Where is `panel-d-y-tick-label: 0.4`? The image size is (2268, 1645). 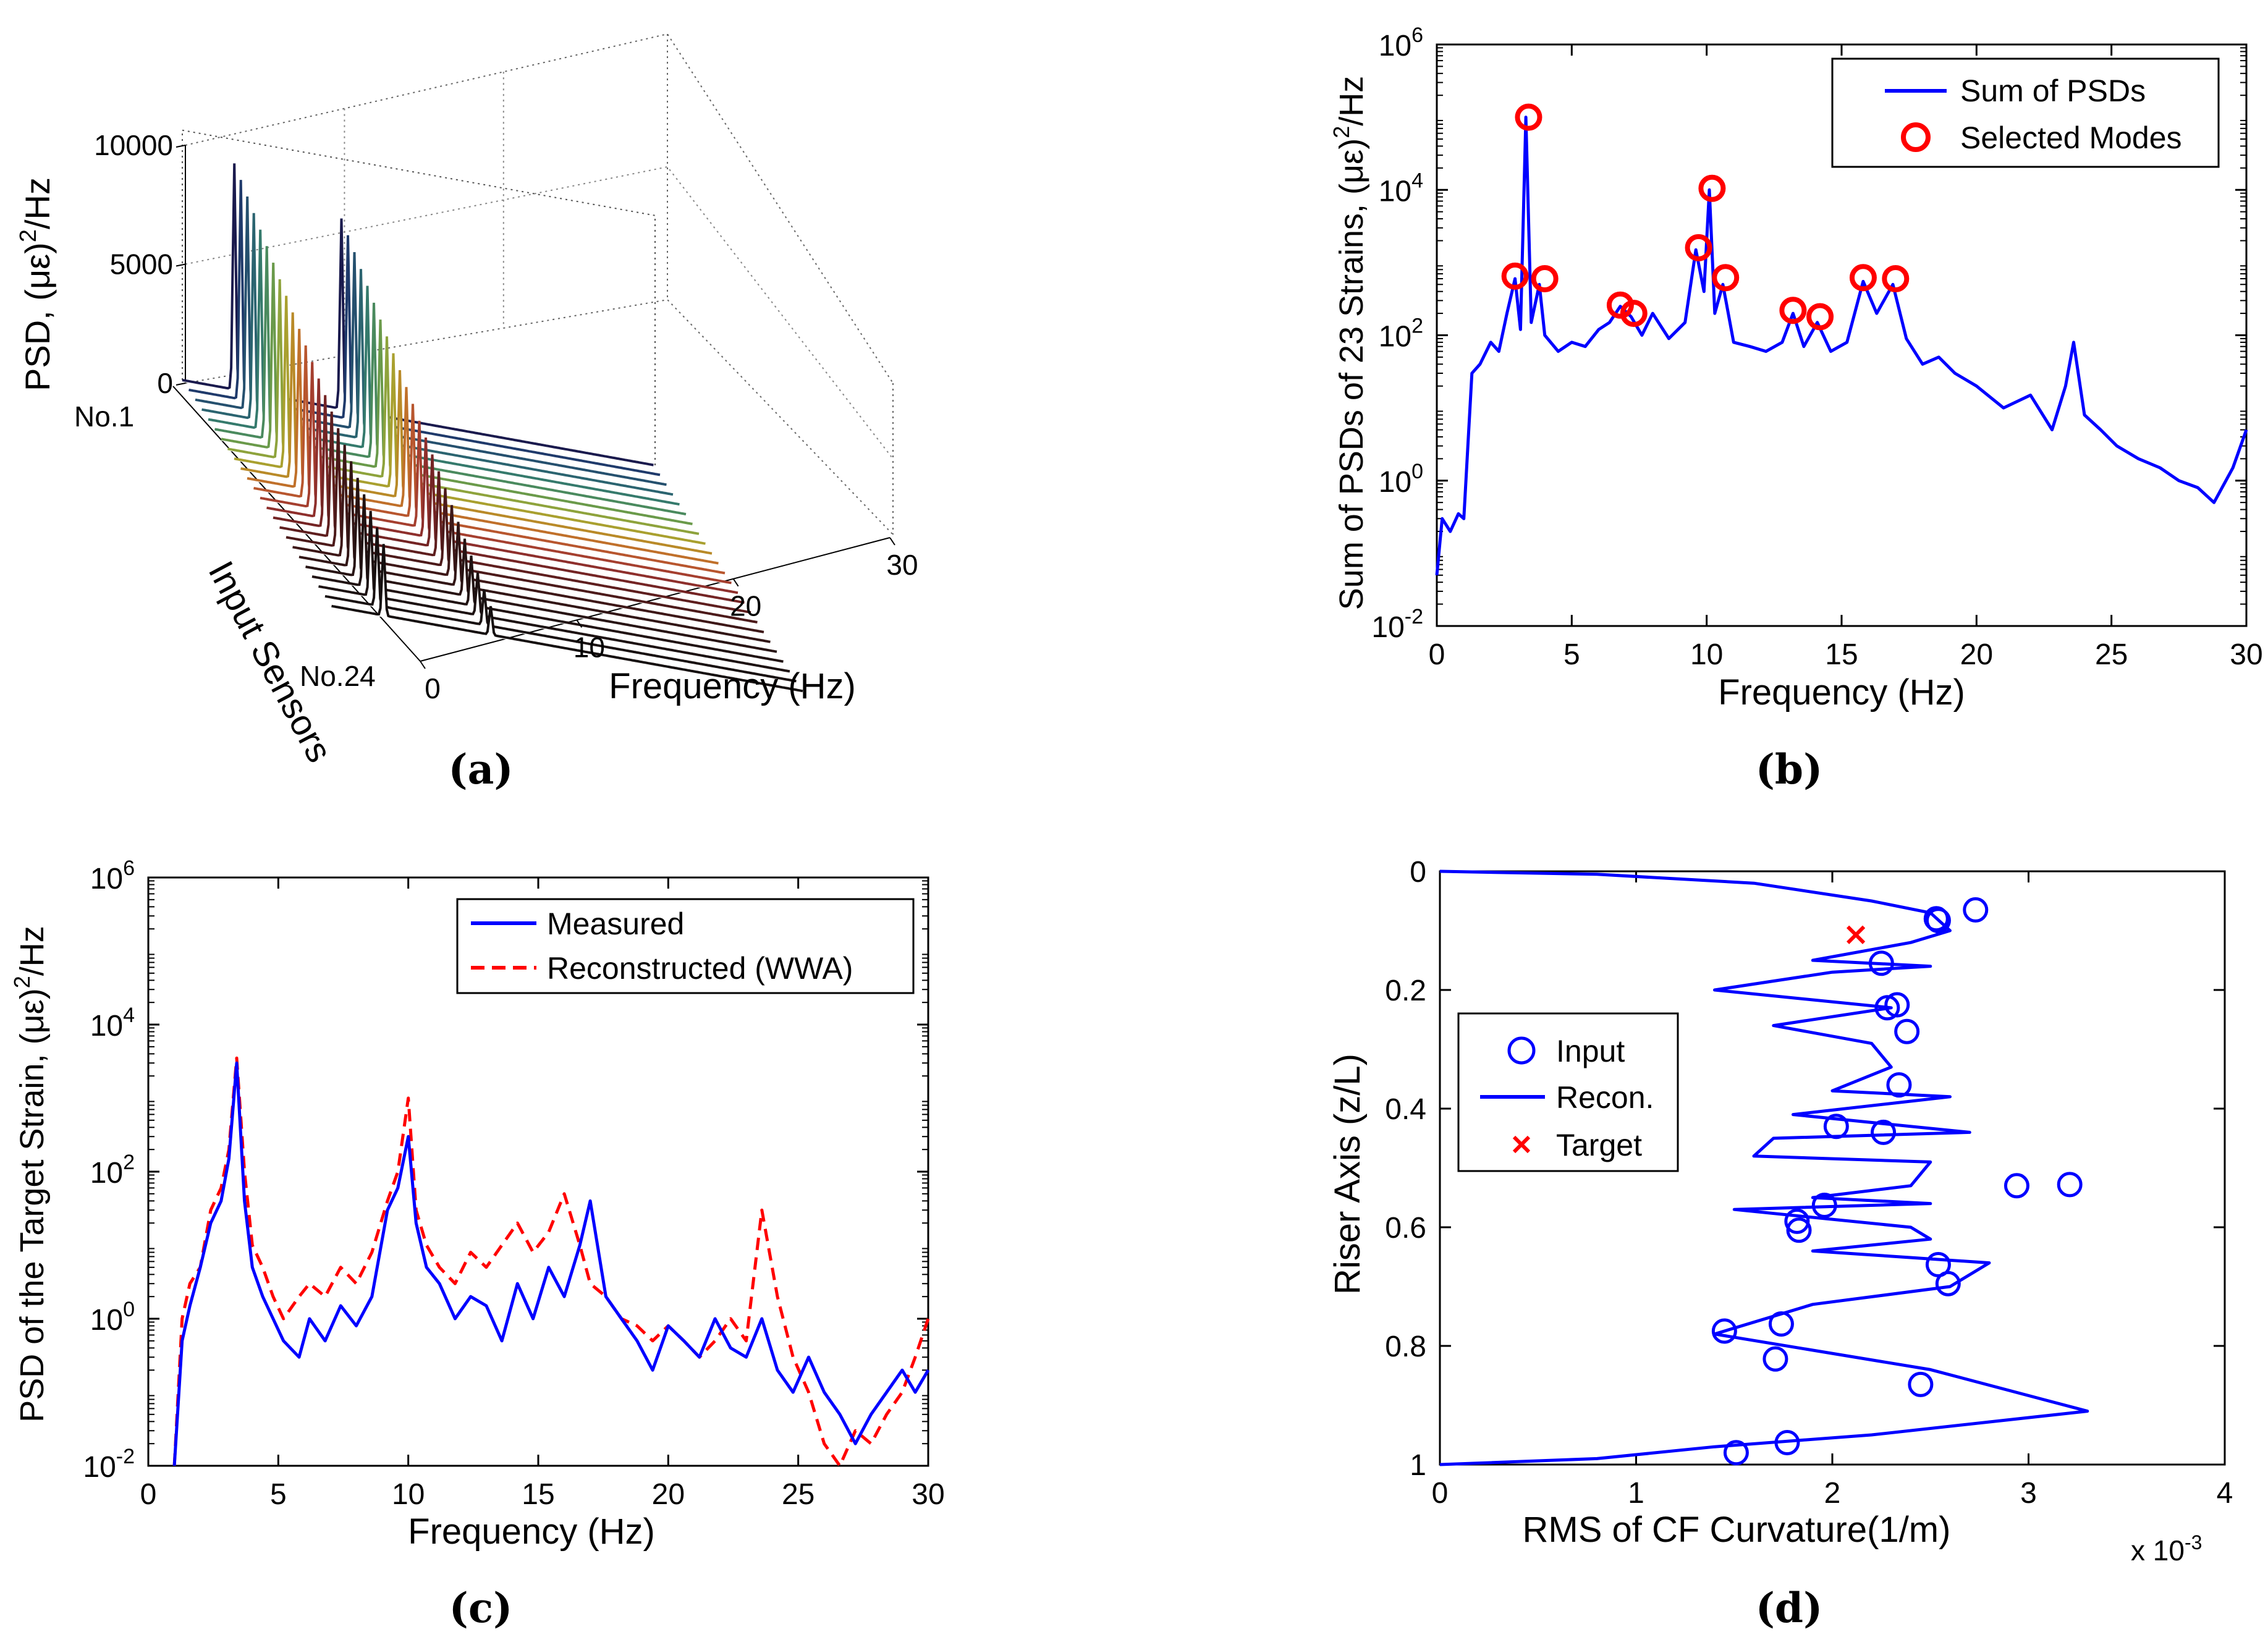
panel-d-y-tick-label: 0.4 is located at coordinates (1406, 1109).